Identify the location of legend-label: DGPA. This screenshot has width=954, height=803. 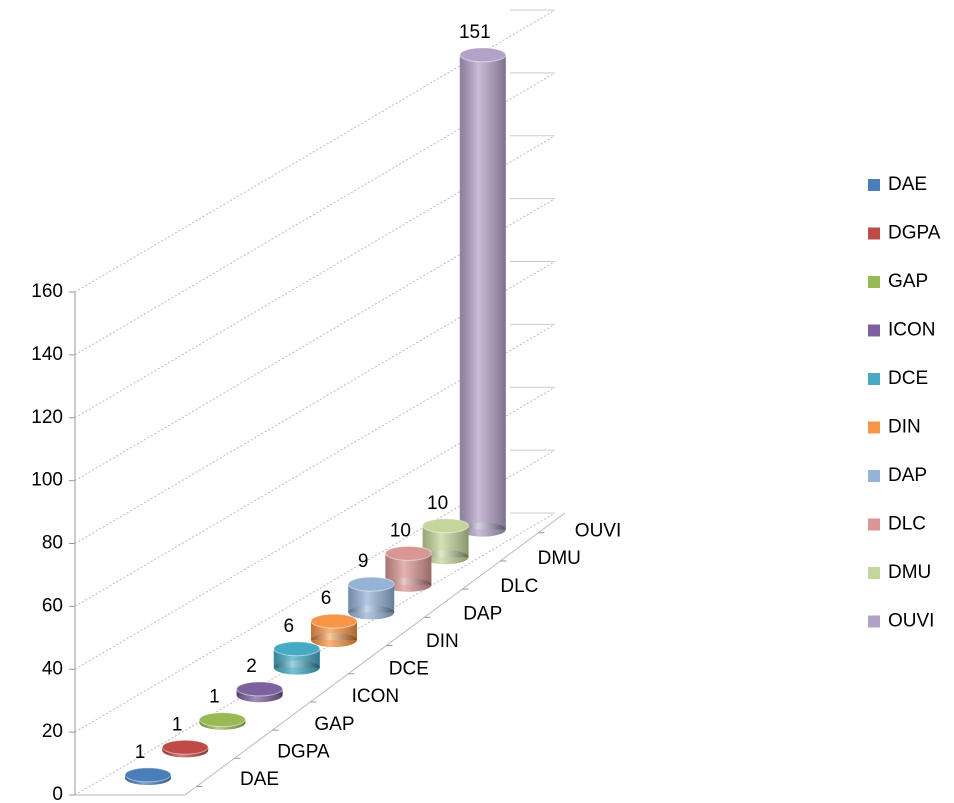
(914, 233).